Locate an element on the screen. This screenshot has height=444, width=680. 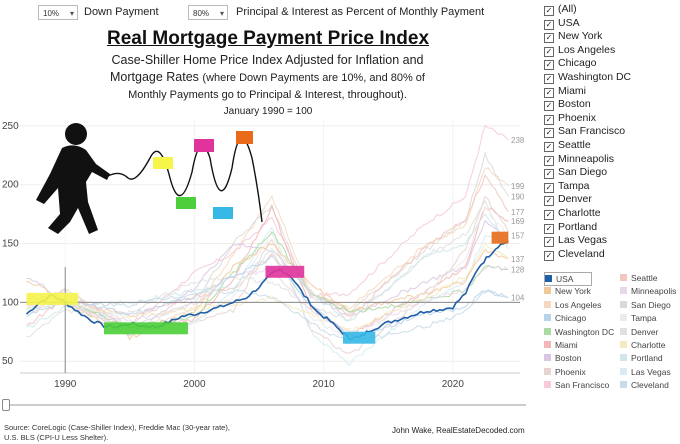
city-checkbox-item: ✓ Seattle is located at coordinates (611, 146).